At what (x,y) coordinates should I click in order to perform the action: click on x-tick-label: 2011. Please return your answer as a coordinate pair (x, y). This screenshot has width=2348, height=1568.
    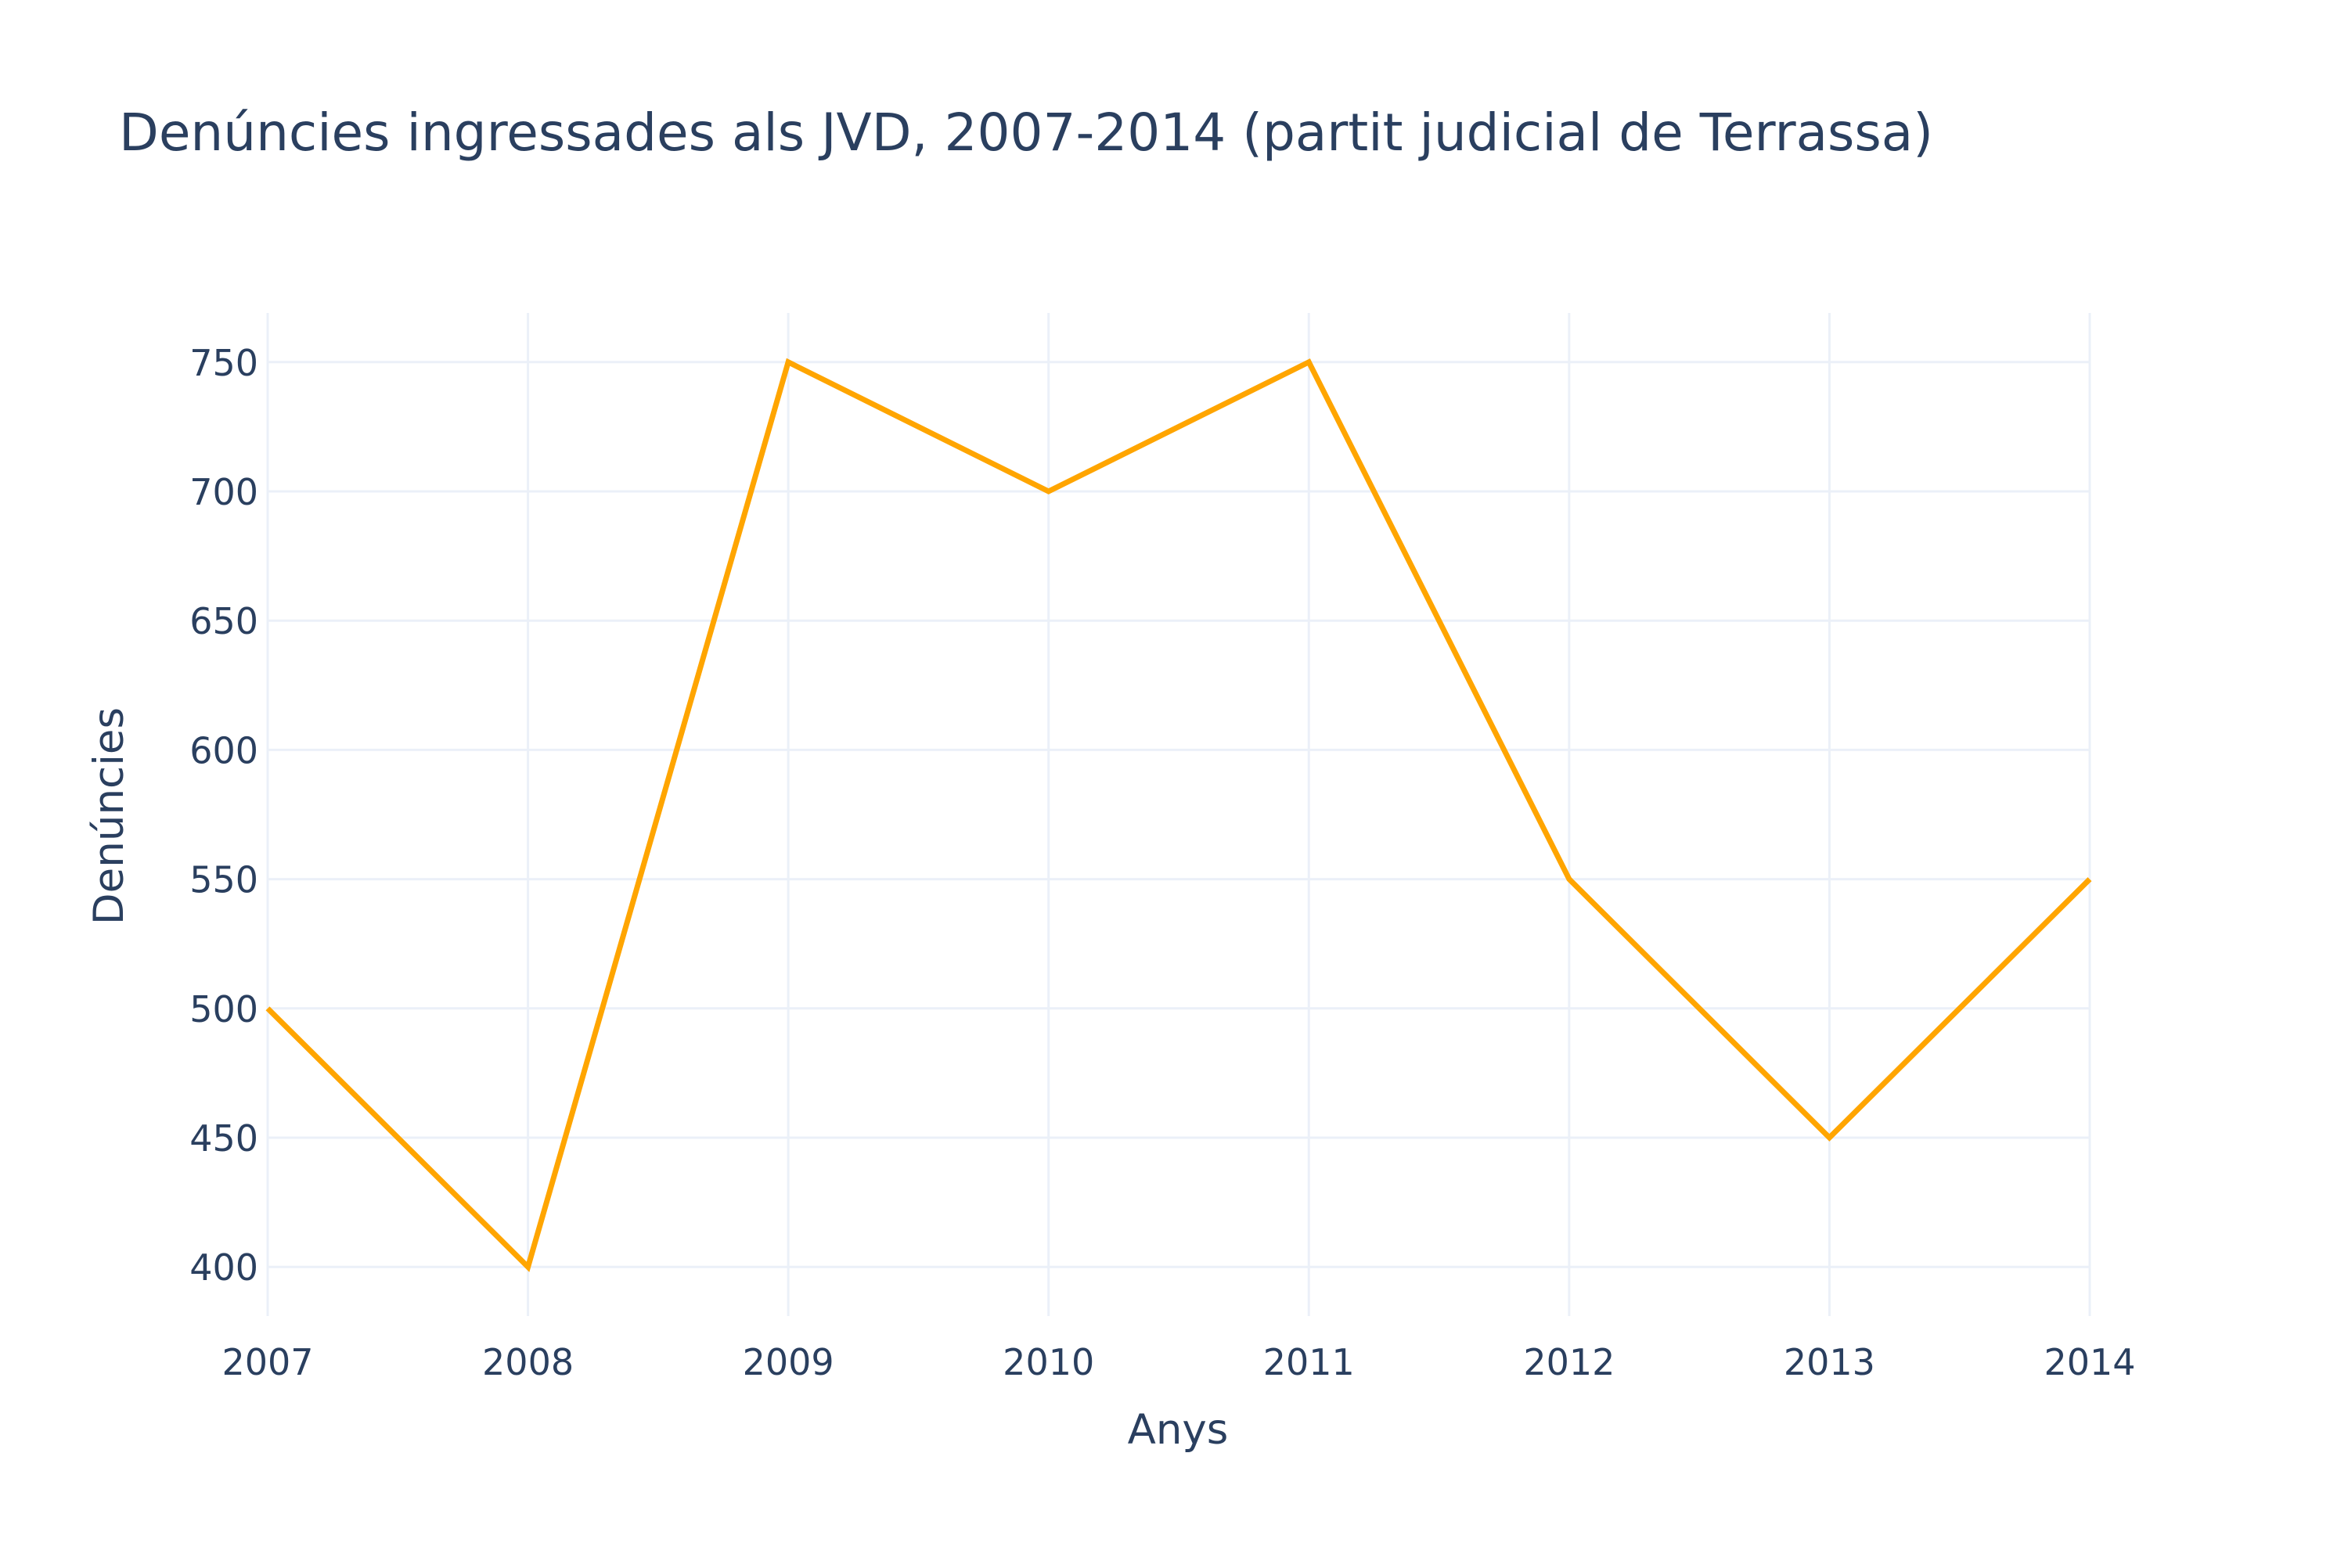
    Looking at the image, I should click on (1309, 1362).